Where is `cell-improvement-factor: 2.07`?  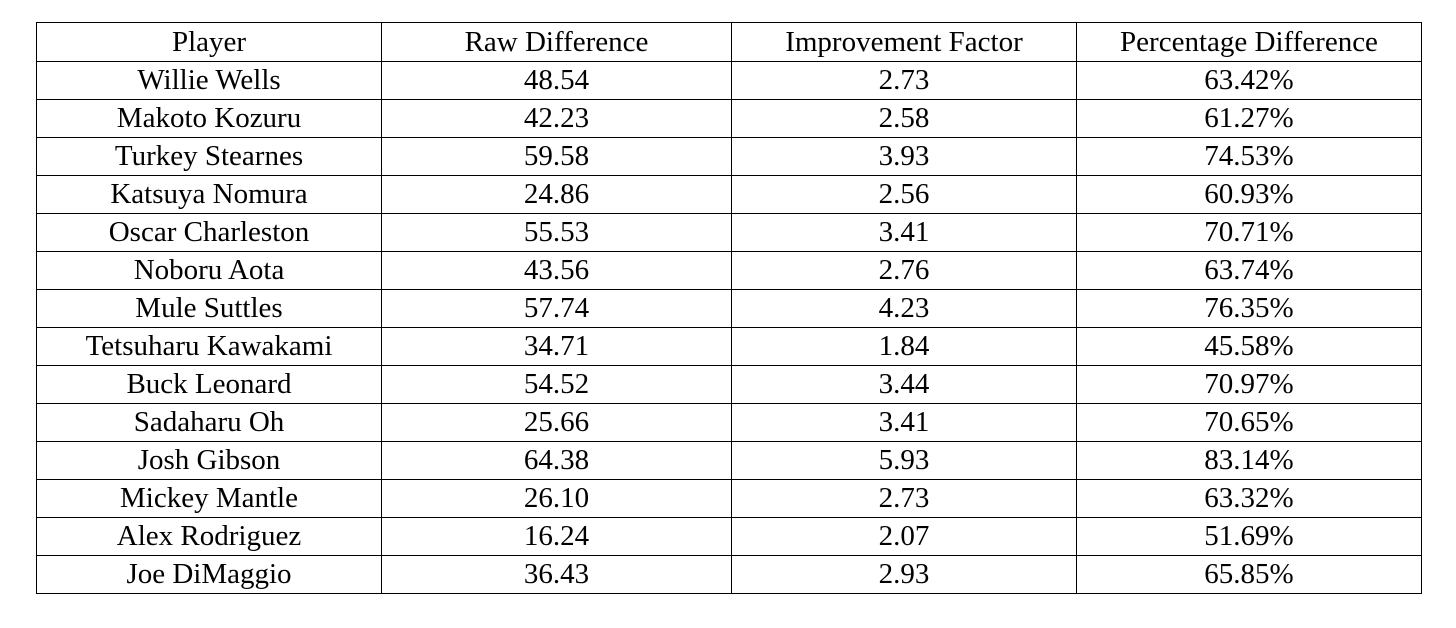 cell-improvement-factor: 2.07 is located at coordinates (904, 536).